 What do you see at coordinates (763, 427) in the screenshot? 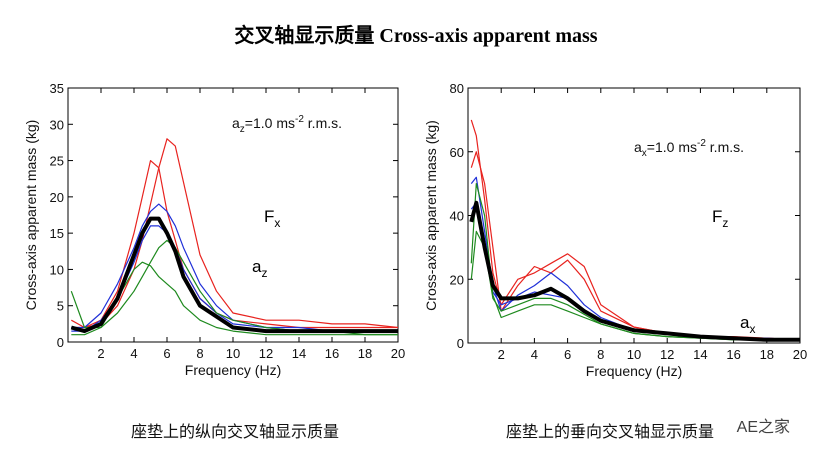
I see `watermark: AE之家` at bounding box center [763, 427].